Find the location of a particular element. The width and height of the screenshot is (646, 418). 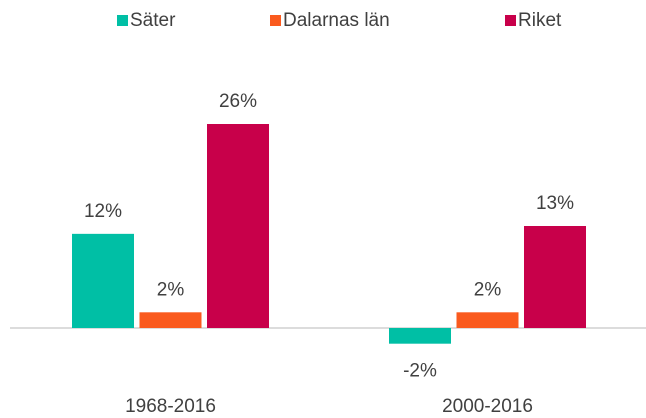

x-tick-label: 1968-2016 is located at coordinates (170, 406).